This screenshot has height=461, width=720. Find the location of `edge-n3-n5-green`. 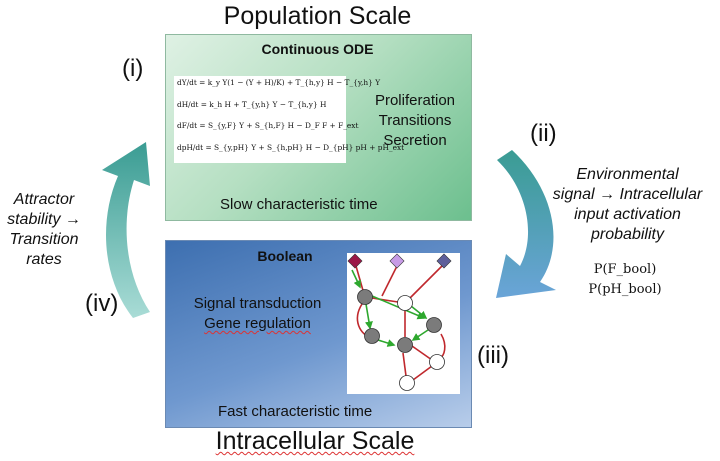

edge-n3-n5-green is located at coordinates (420, 335).